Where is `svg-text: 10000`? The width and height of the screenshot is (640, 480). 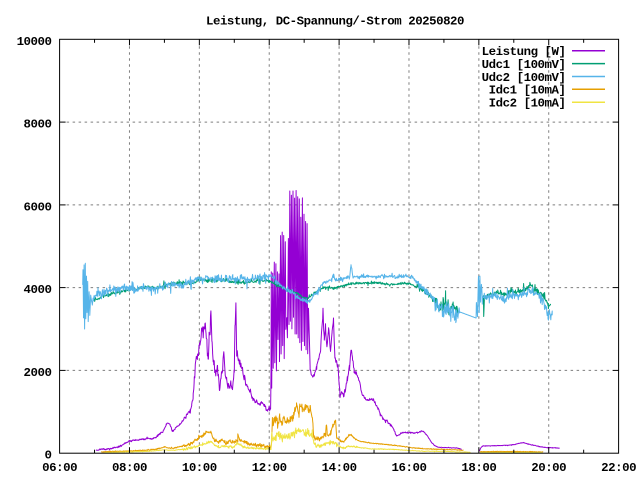 svg-text: 10000 is located at coordinates (34, 42).